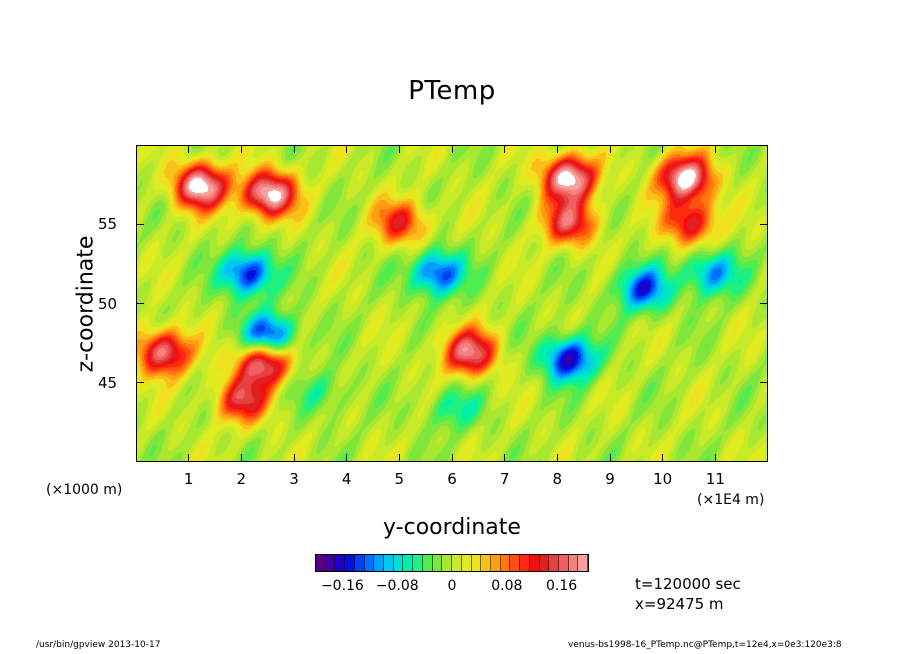  What do you see at coordinates (84, 490) in the screenshot?
I see `x-unit-left: (×1000 m)` at bounding box center [84, 490].